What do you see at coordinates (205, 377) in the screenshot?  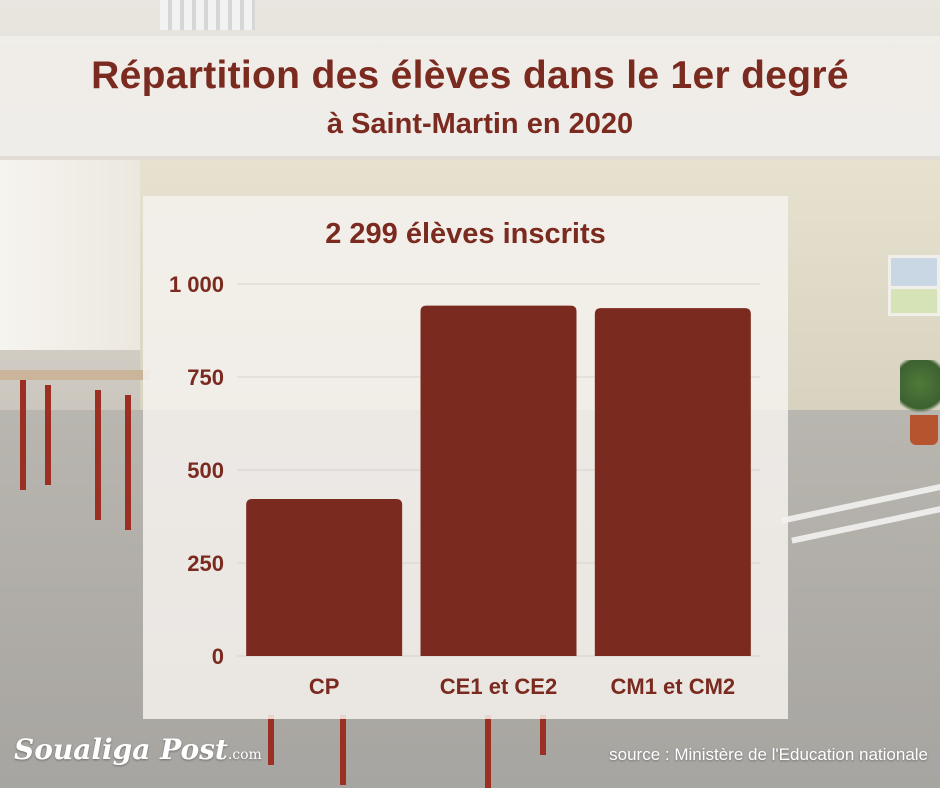 I see `y-tick-label: 750` at bounding box center [205, 377].